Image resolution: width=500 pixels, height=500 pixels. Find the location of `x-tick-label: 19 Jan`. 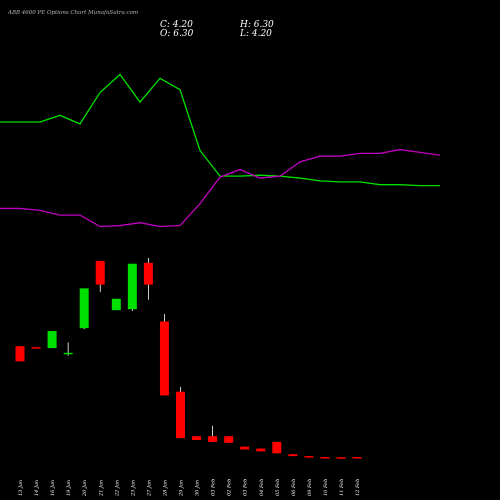

x-tick-label: 19 Jan is located at coordinates (69, 488).